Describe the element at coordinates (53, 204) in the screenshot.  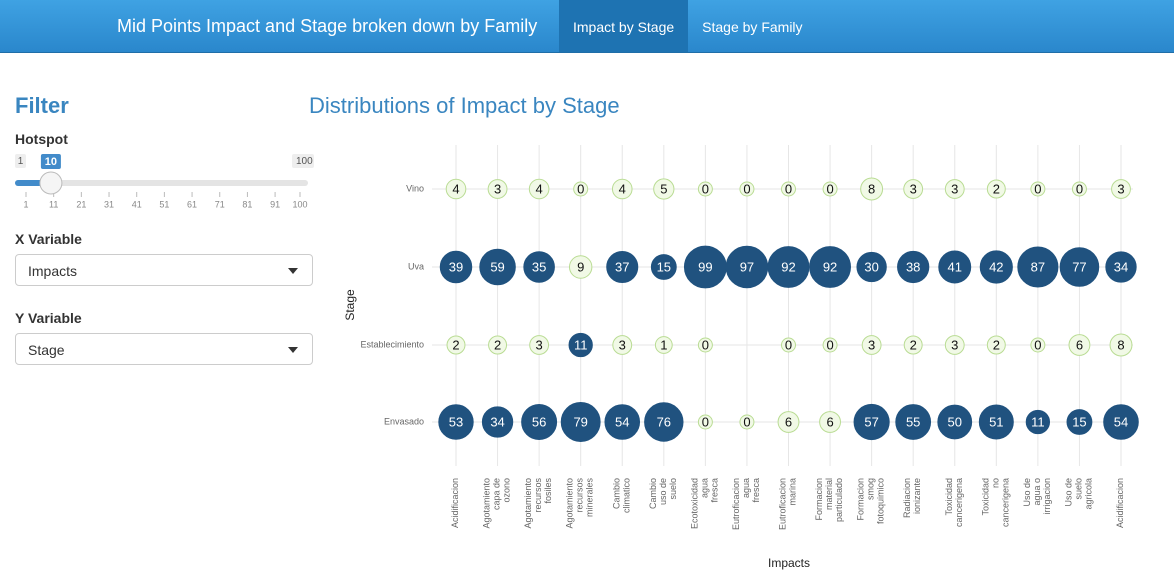
I see `slider-tick-label: 11` at that location.